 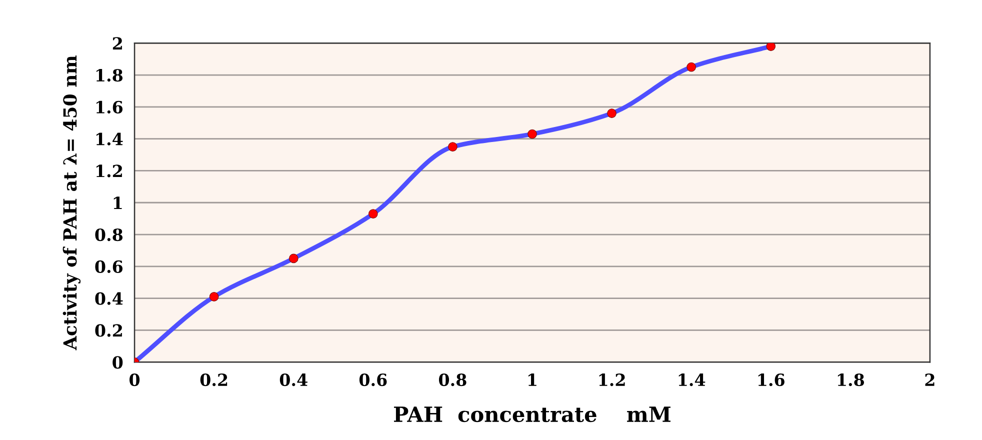 I want to click on x-tick-label: 1.2, so click(x=612, y=380).